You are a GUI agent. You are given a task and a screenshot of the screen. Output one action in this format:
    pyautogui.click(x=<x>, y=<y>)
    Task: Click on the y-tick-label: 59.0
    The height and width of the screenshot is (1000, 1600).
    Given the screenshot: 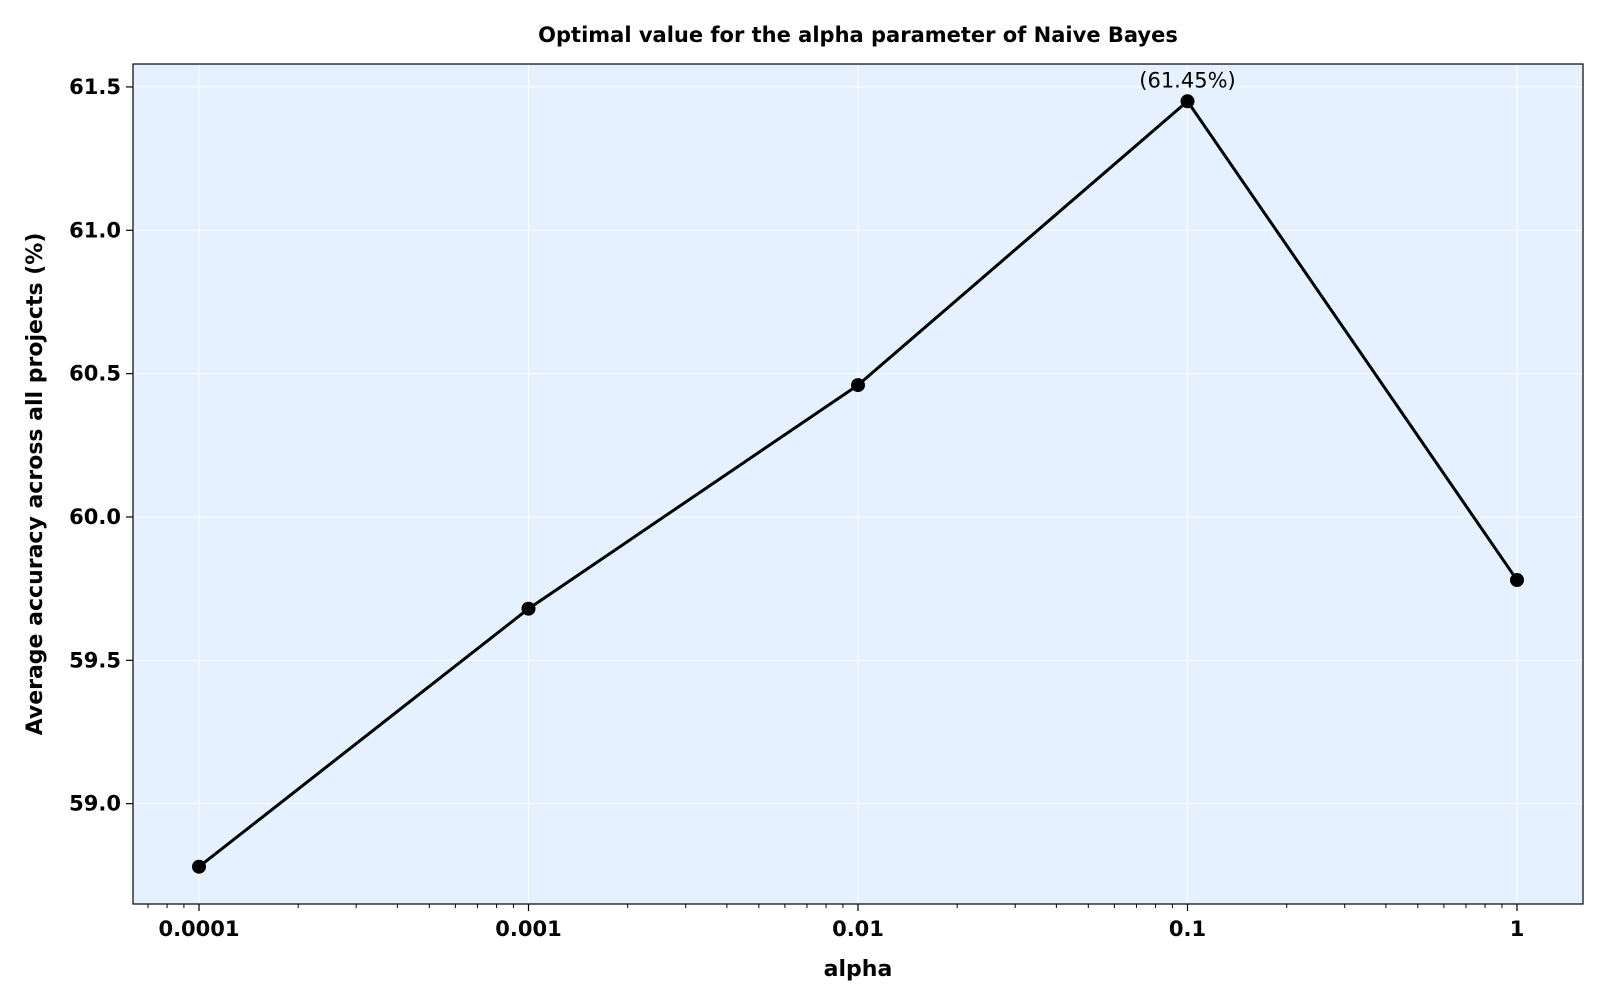 What is the action you would take?
    pyautogui.click(x=95, y=804)
    